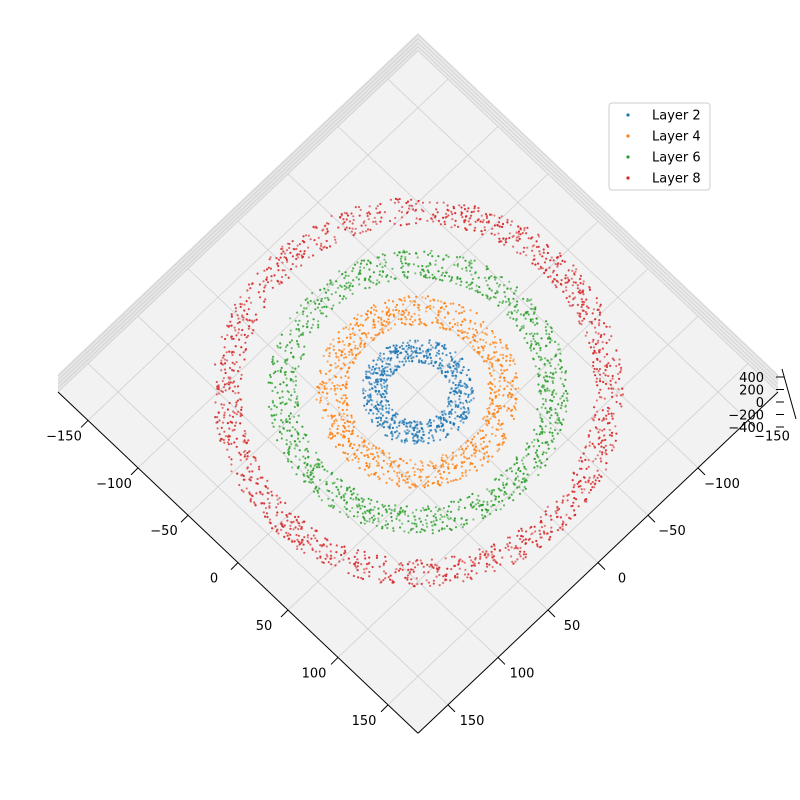 This screenshot has width=800, height=800. I want to click on y-tick-label: 0, so click(214, 579).